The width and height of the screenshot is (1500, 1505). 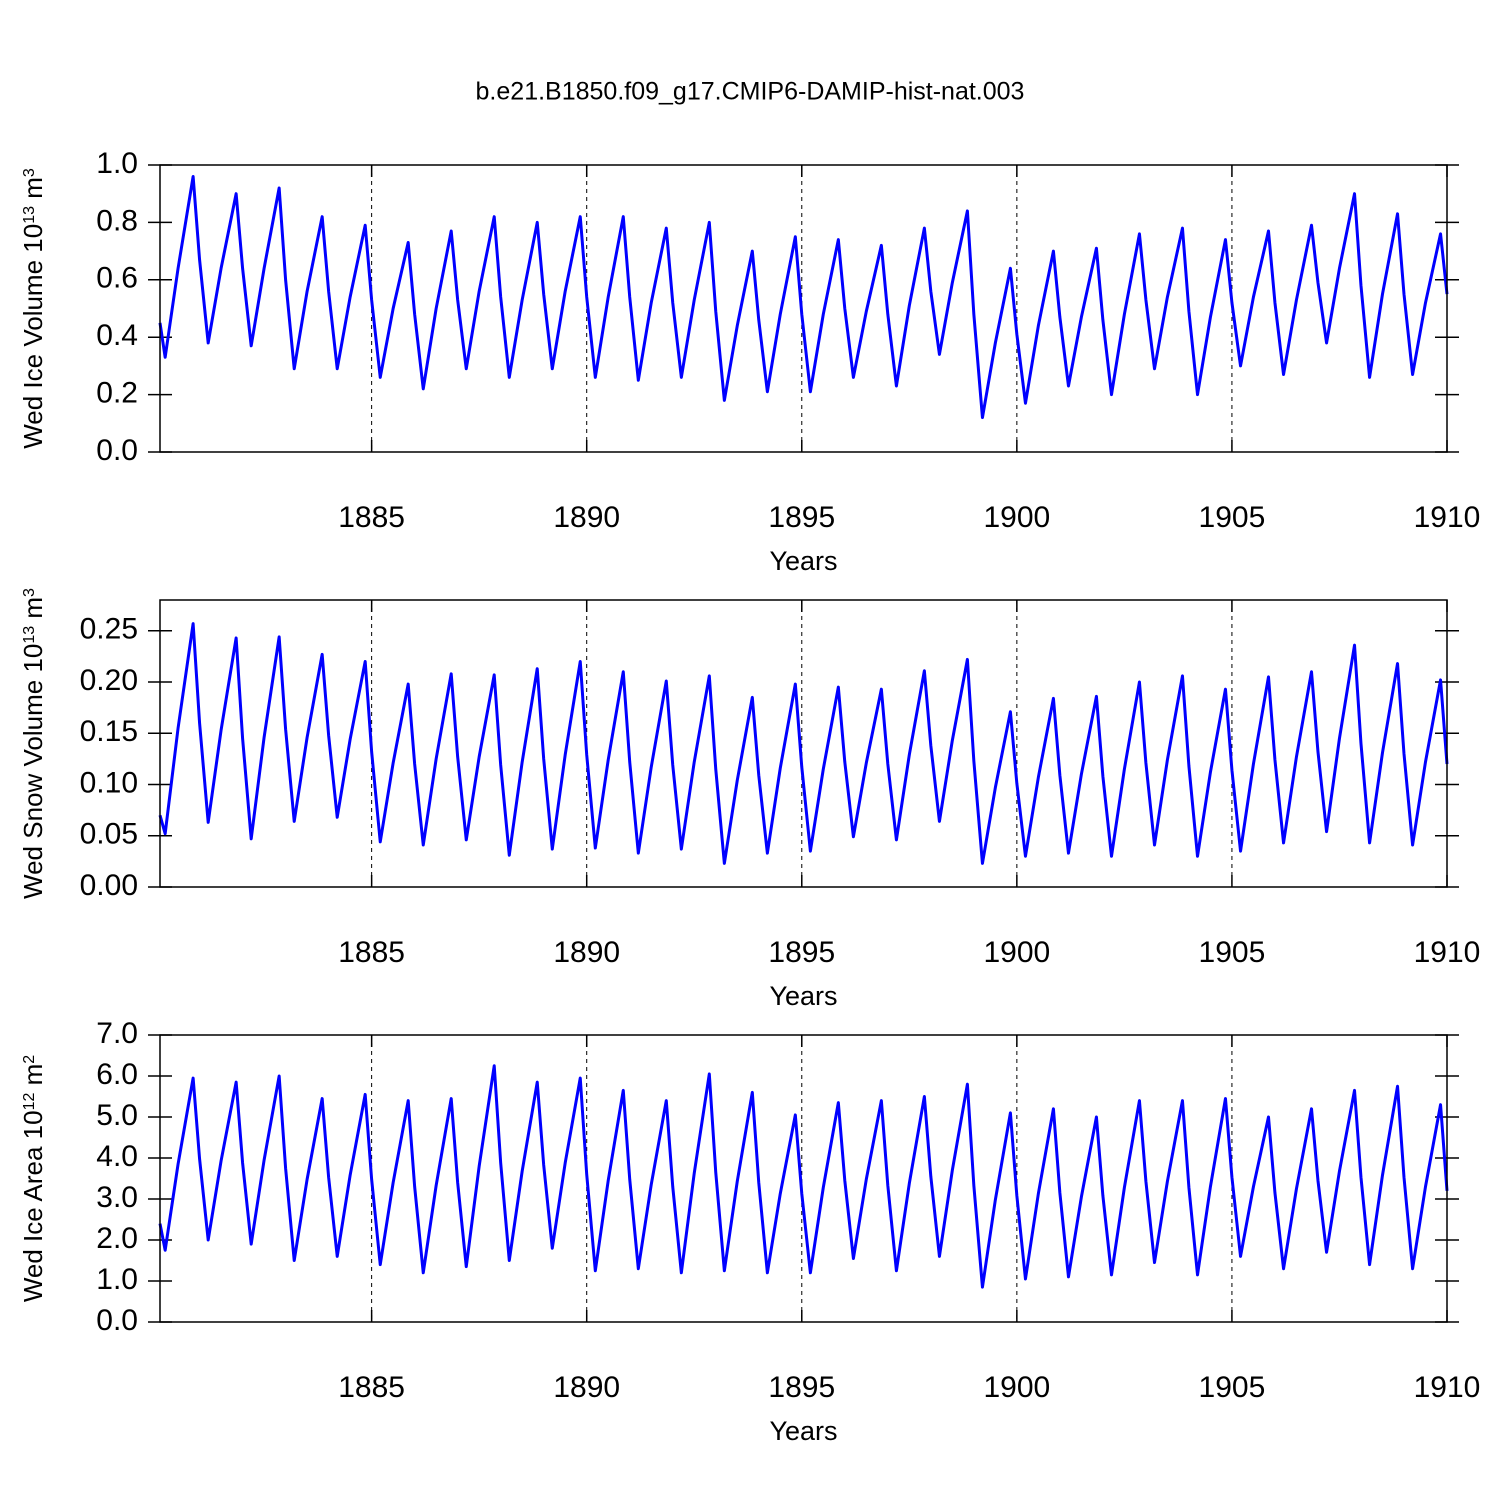 I want to click on y-axis-label-part: Wed Ice Volume 10, so click(x=33, y=336).